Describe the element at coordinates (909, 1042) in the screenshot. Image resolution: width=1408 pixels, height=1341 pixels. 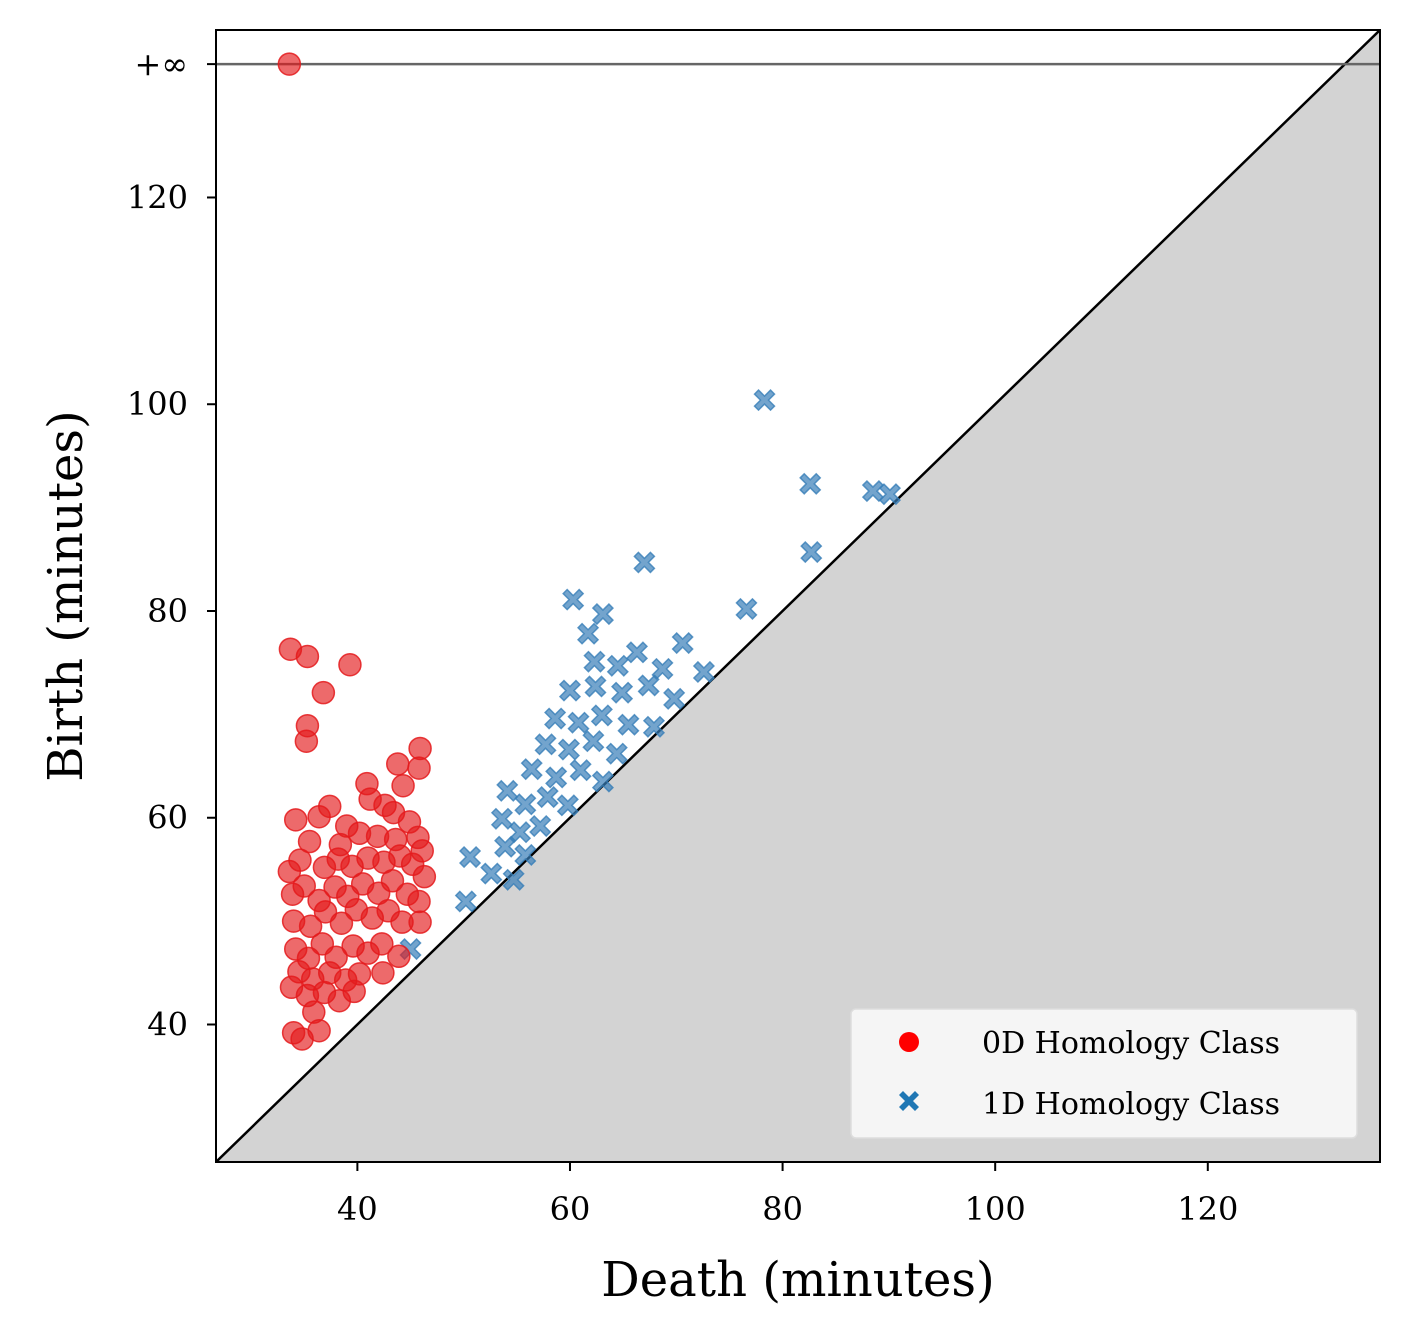
I see `legend-marker-0d` at that location.